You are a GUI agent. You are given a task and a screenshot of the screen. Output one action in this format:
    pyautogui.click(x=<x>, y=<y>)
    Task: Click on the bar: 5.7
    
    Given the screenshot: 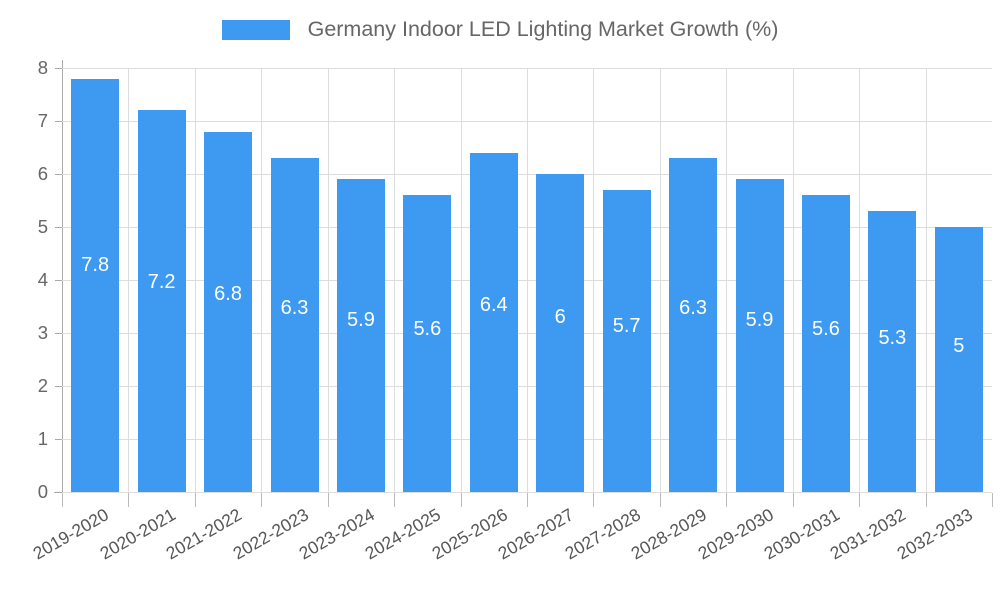 What is the action you would take?
    pyautogui.click(x=626, y=340)
    